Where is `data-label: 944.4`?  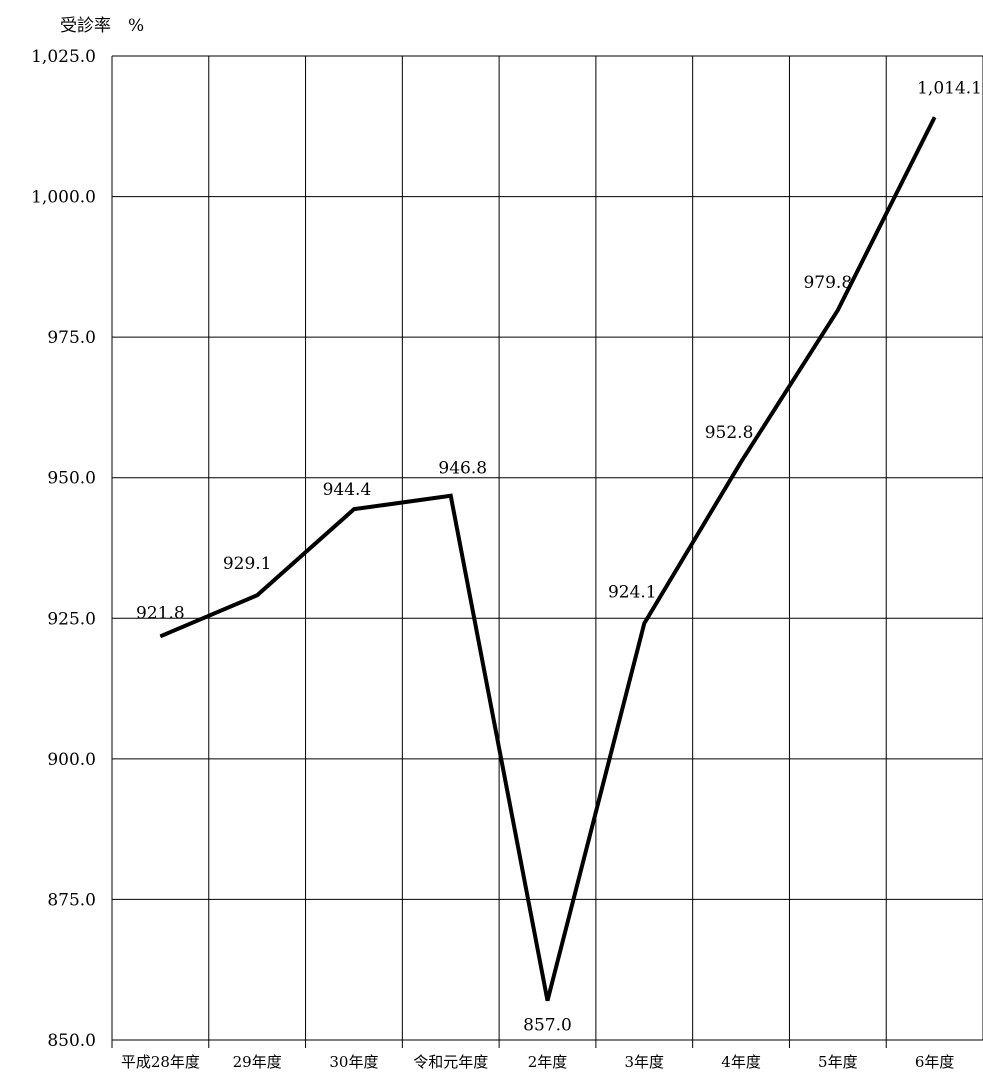 data-label: 944.4 is located at coordinates (347, 490).